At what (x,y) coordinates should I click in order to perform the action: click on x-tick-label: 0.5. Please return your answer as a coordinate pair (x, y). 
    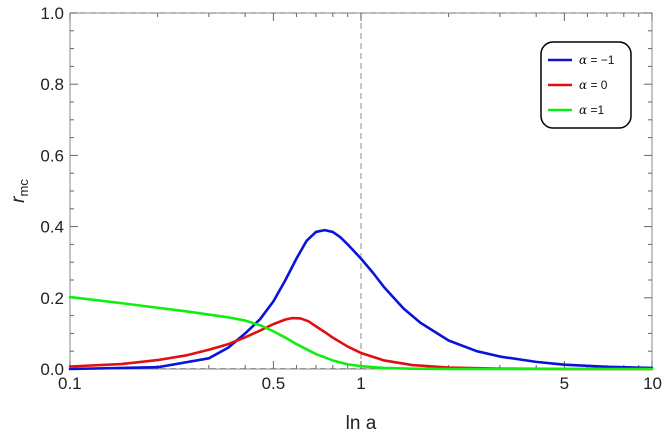
    Looking at the image, I should click on (274, 383).